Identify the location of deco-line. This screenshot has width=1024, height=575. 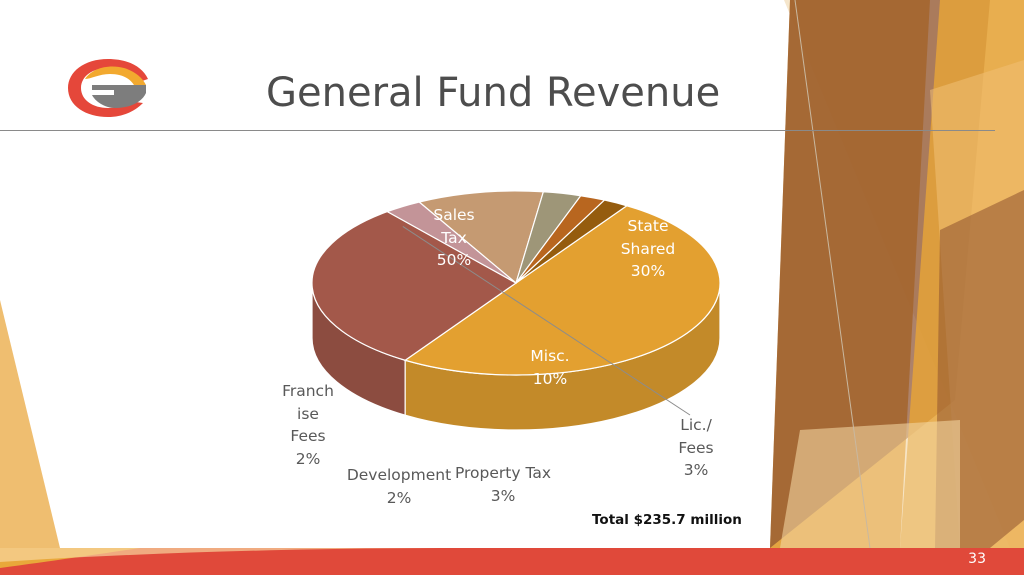
(832, 274).